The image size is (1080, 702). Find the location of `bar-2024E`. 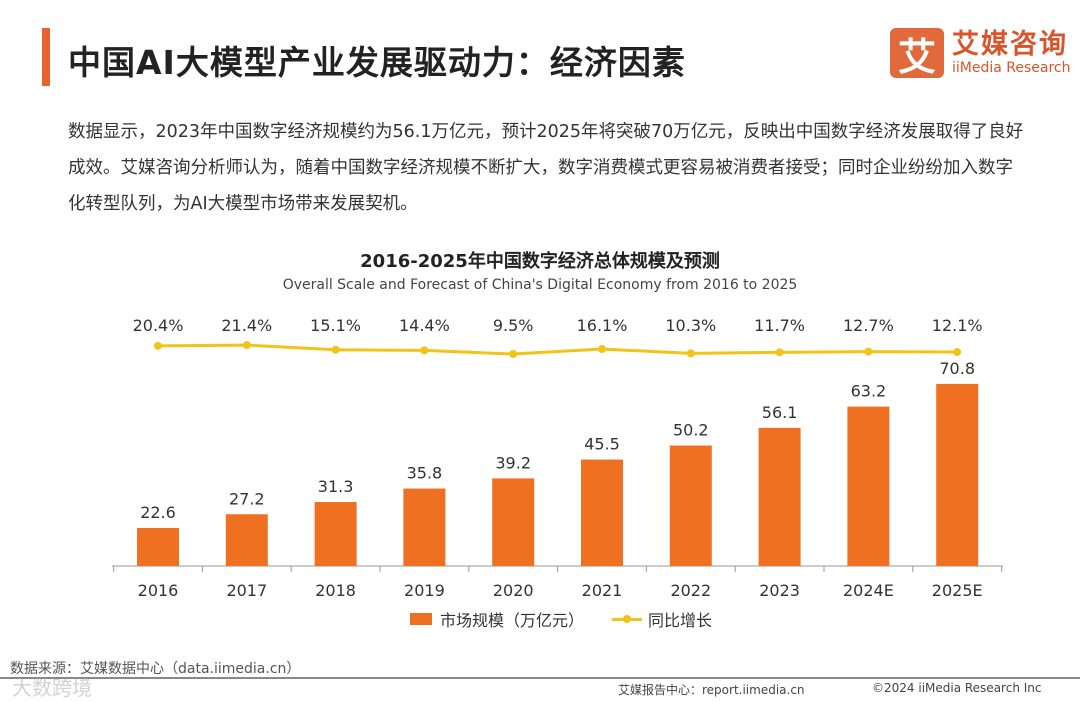

bar-2024E is located at coordinates (868, 486).